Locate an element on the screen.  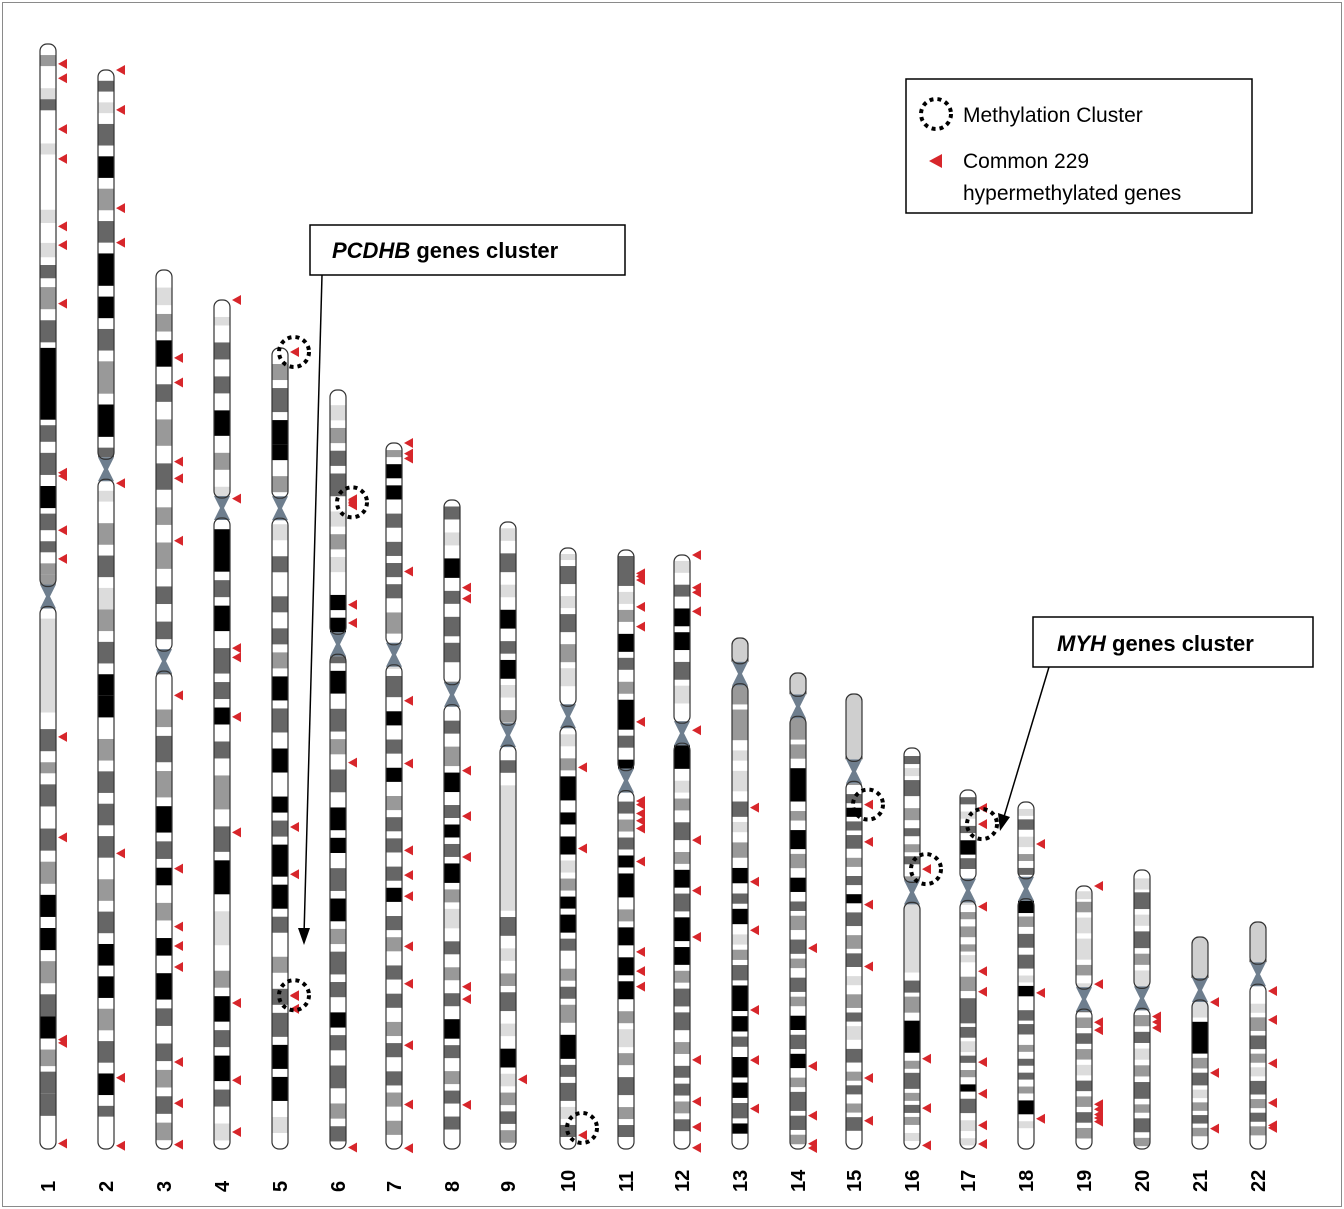
pcdhb-arrow-head is located at coordinates (304, 936).